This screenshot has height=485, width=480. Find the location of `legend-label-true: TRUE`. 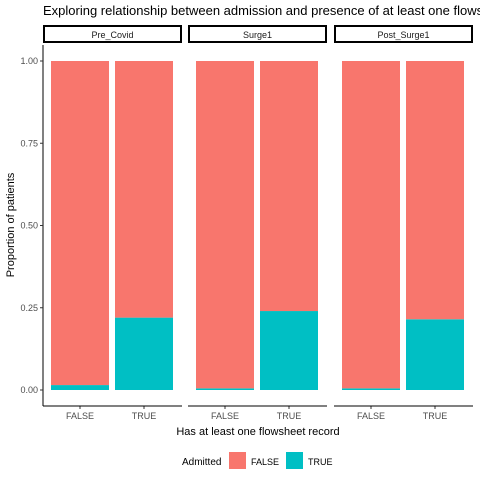

legend-label-true: TRUE is located at coordinates (320, 462).